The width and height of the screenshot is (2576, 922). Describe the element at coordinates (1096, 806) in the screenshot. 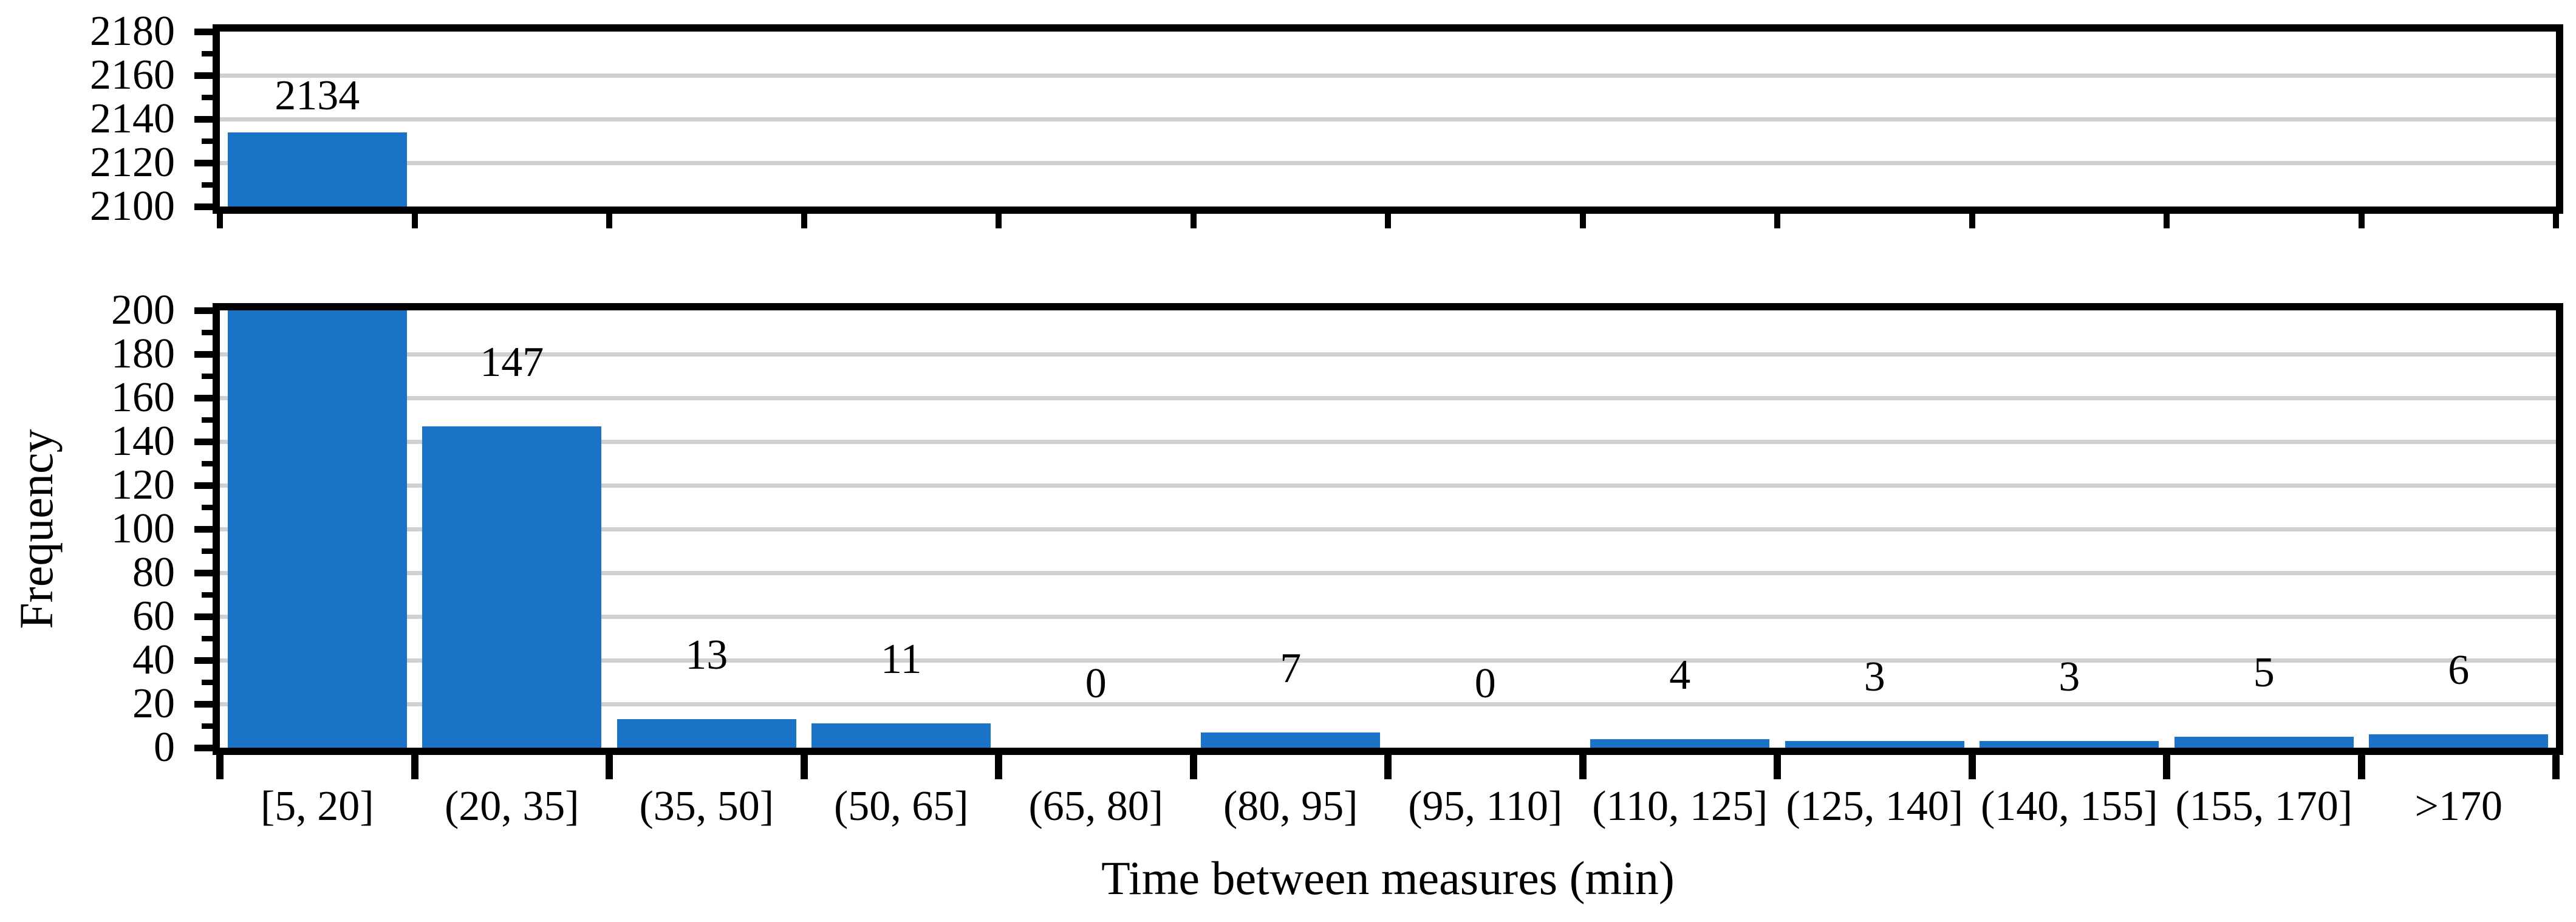

I see `x-tick-label: (65, 80]` at that location.